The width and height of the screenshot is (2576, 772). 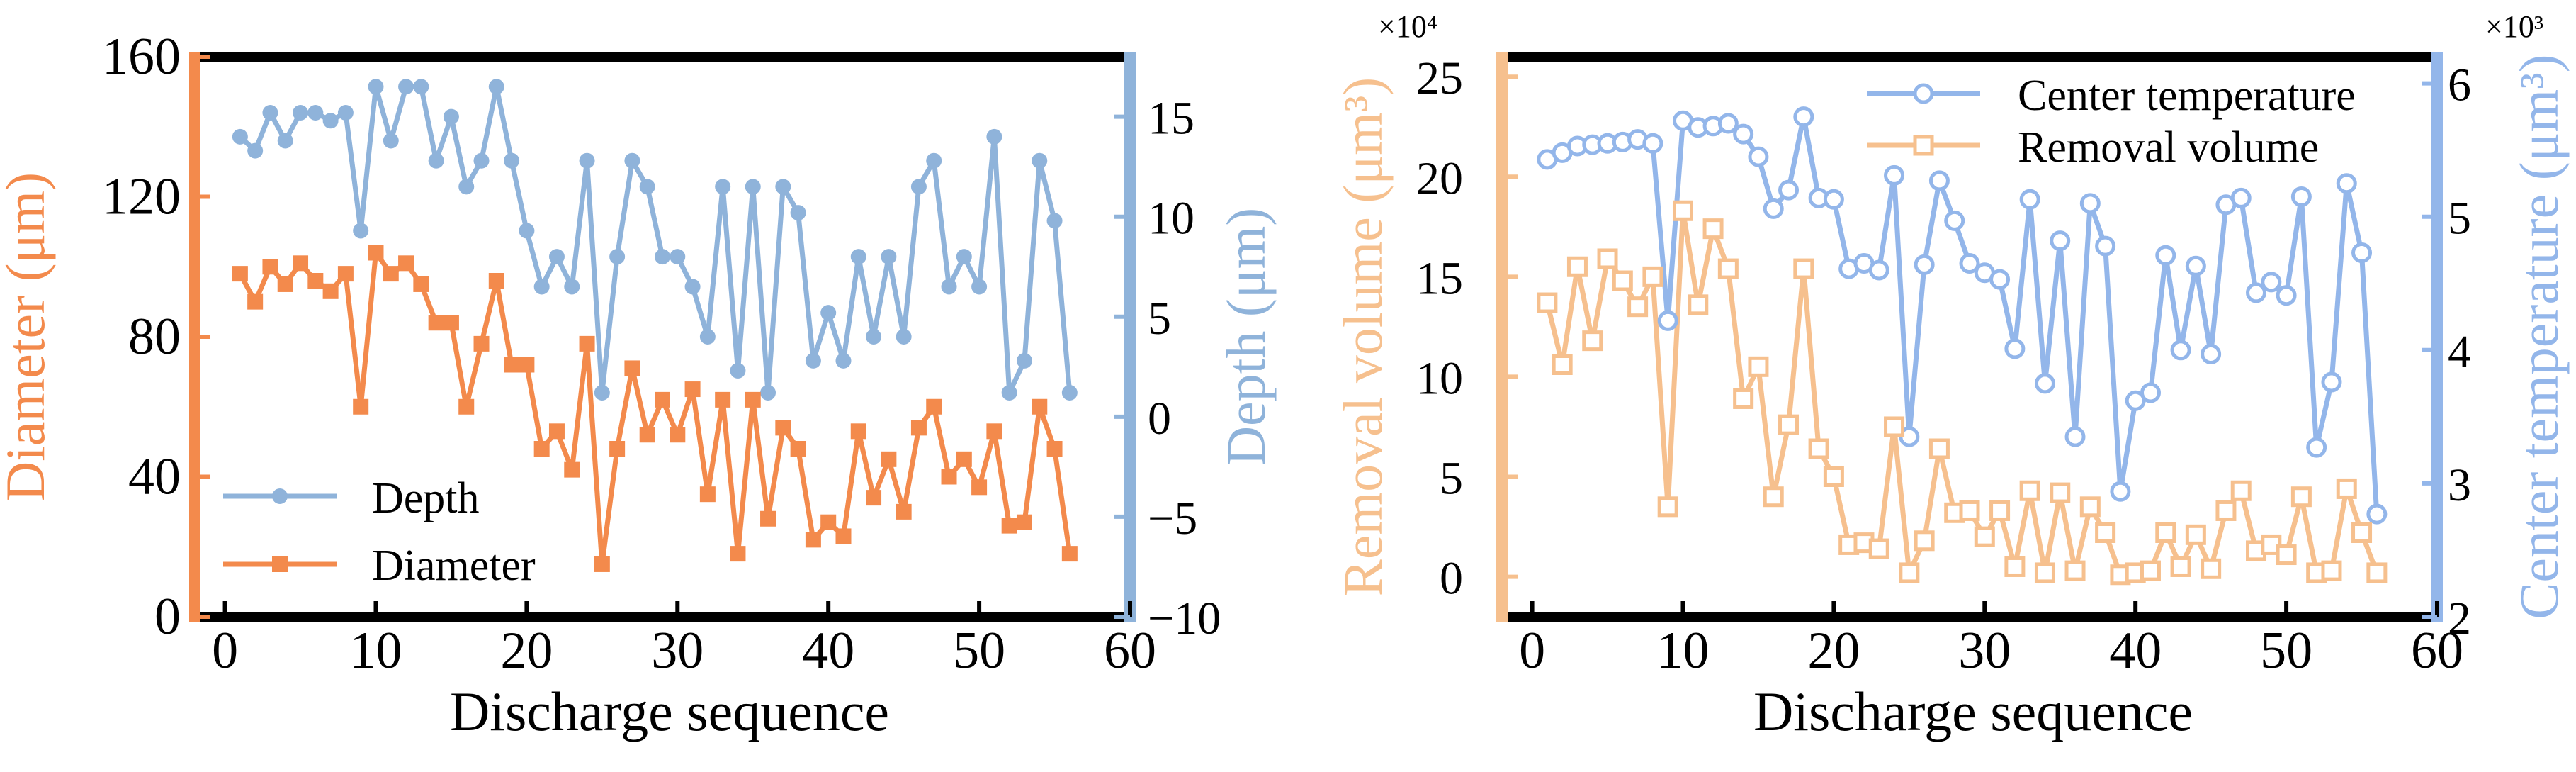 What do you see at coordinates (379, 532) in the screenshot?
I see `left-chart-legend: Depth Diameter` at bounding box center [379, 532].